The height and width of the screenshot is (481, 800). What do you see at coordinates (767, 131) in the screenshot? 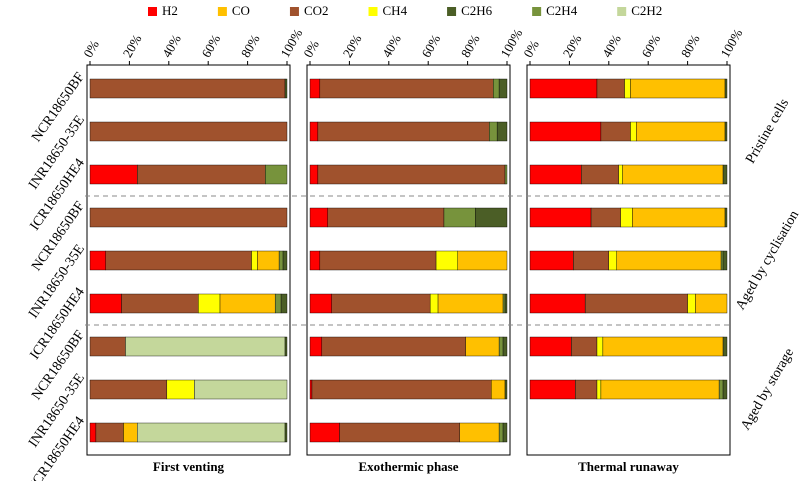
I see `row-group-label: Pristine cells` at bounding box center [767, 131].